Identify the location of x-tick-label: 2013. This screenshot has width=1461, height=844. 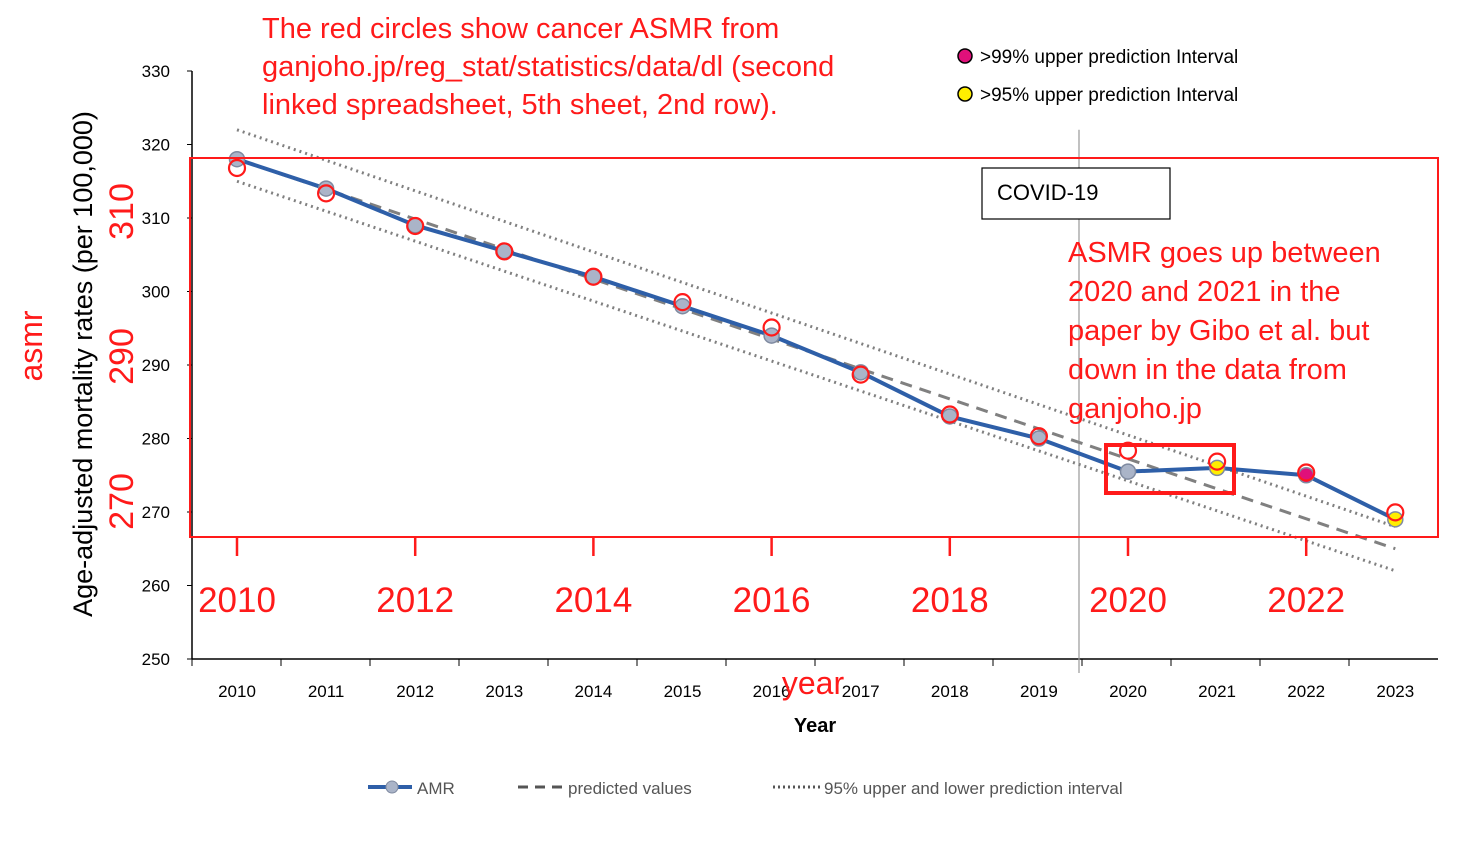
(504, 691).